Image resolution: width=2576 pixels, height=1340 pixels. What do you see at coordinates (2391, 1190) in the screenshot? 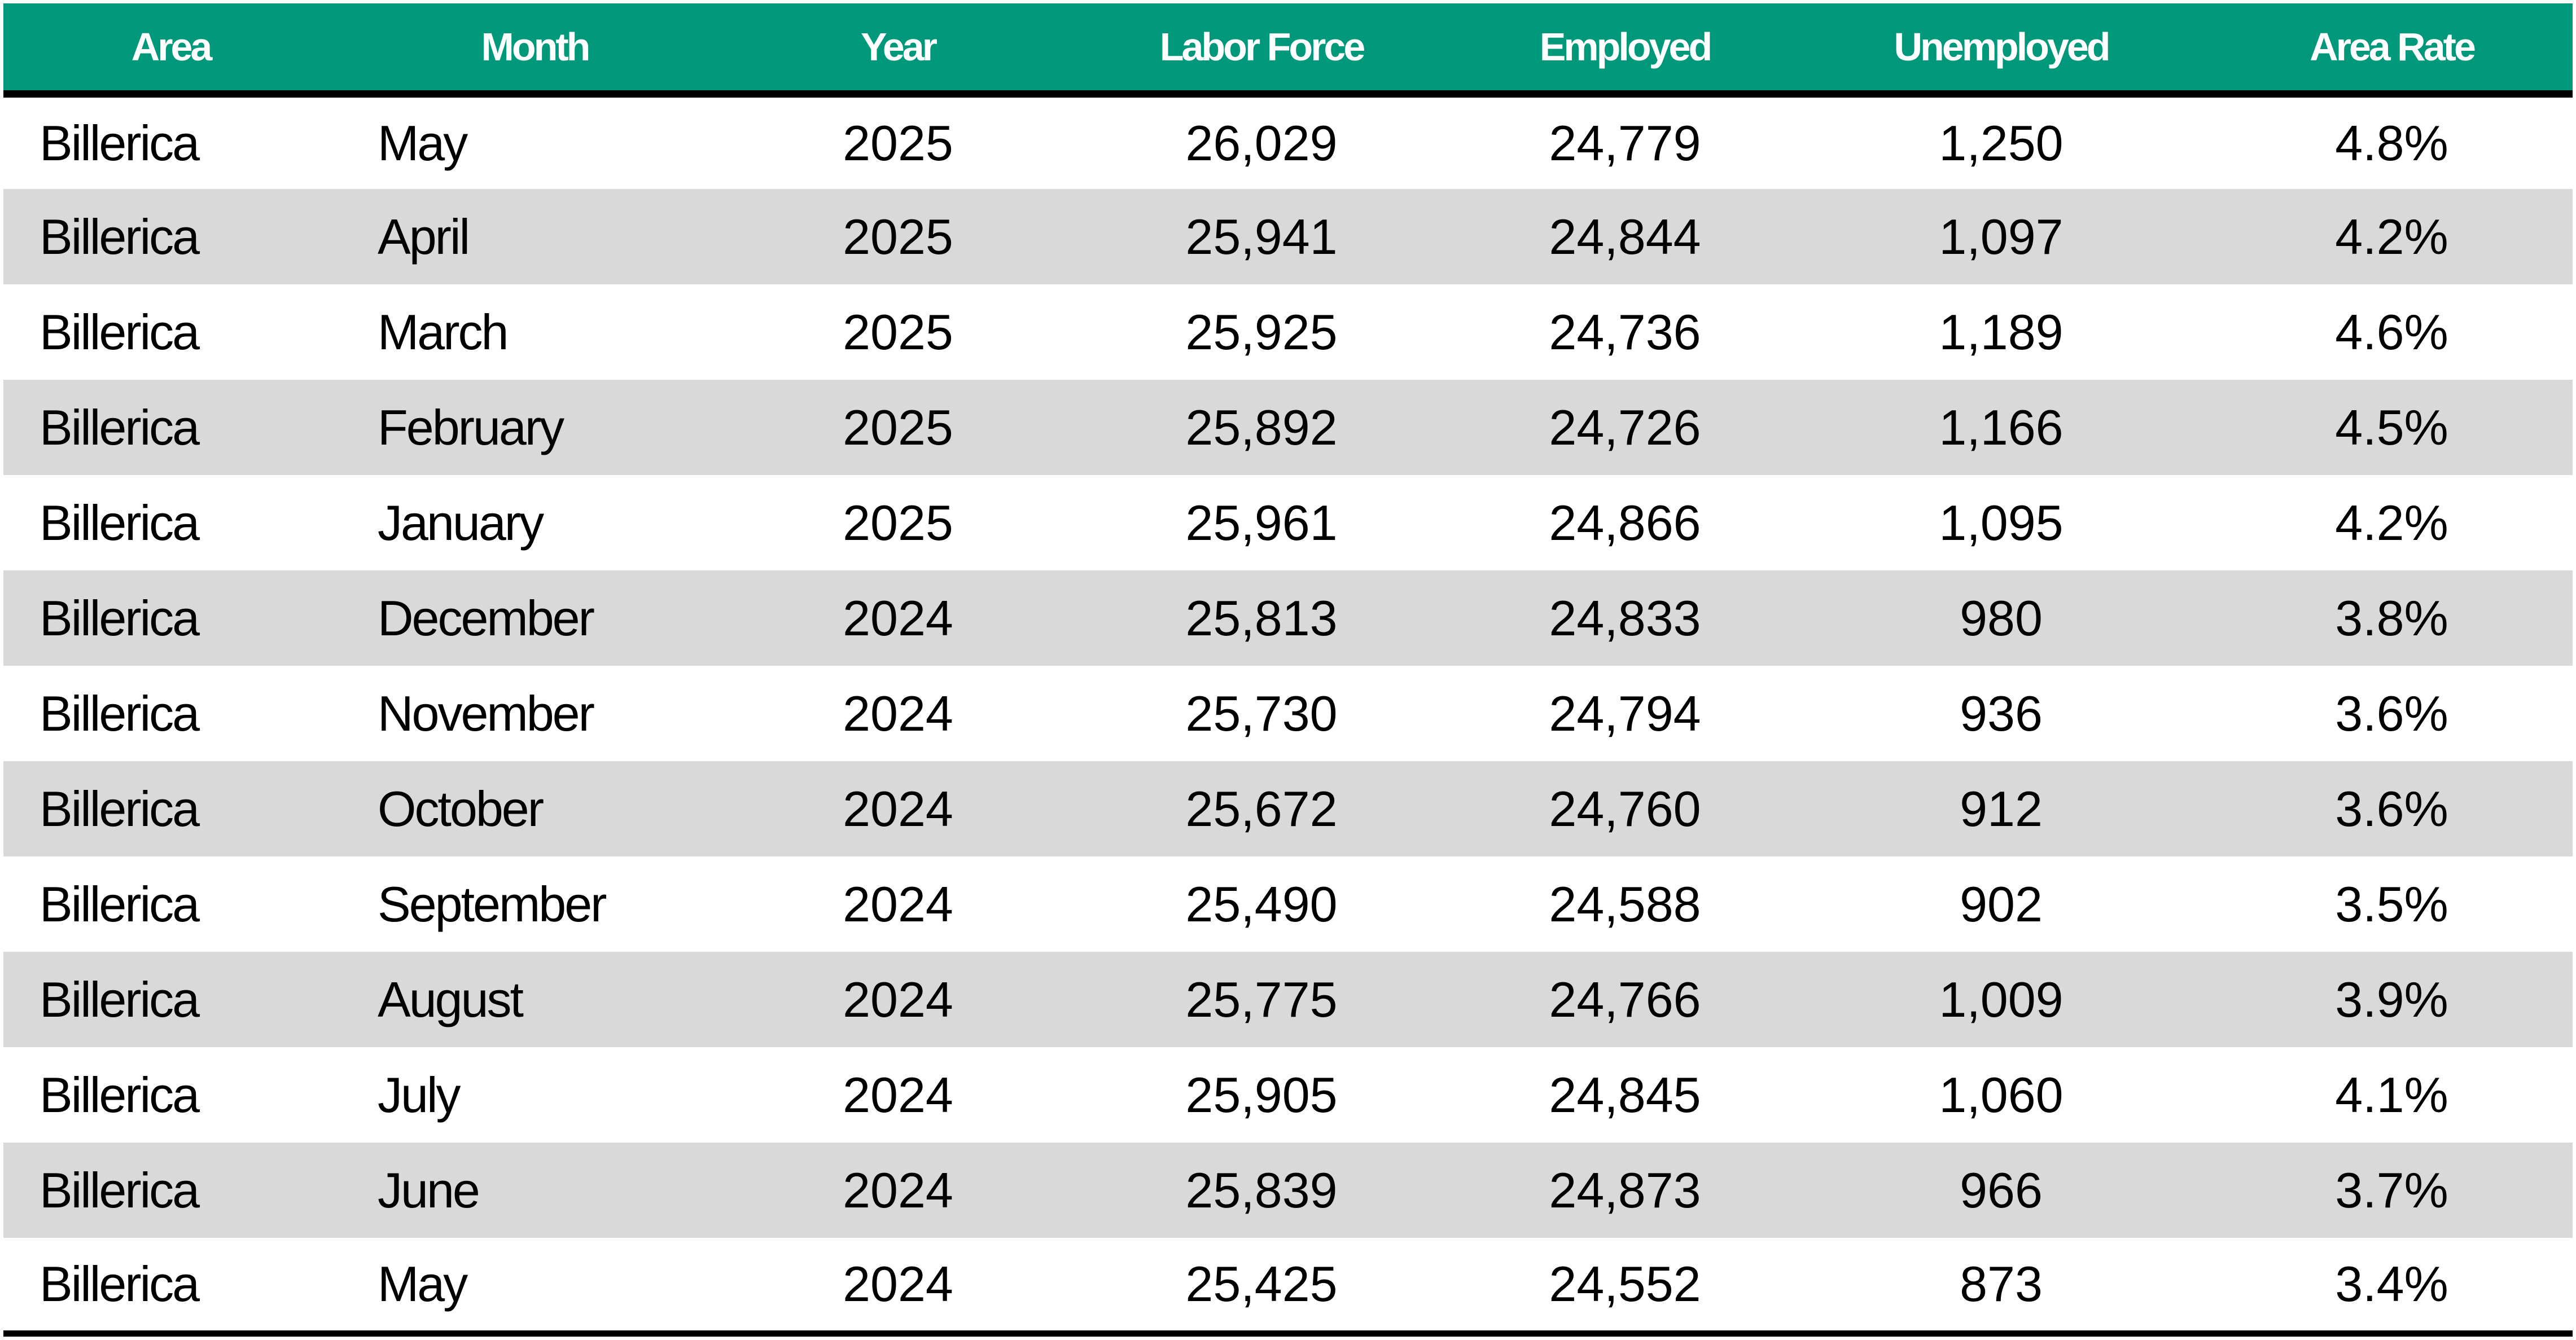
I see `area-rate-cell: 3.7%` at bounding box center [2391, 1190].